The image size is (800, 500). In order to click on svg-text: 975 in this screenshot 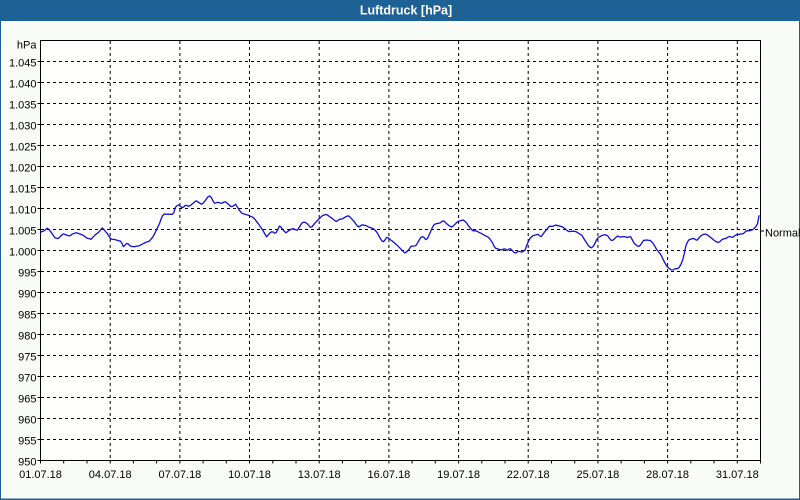, I will do `click(27, 358)`.